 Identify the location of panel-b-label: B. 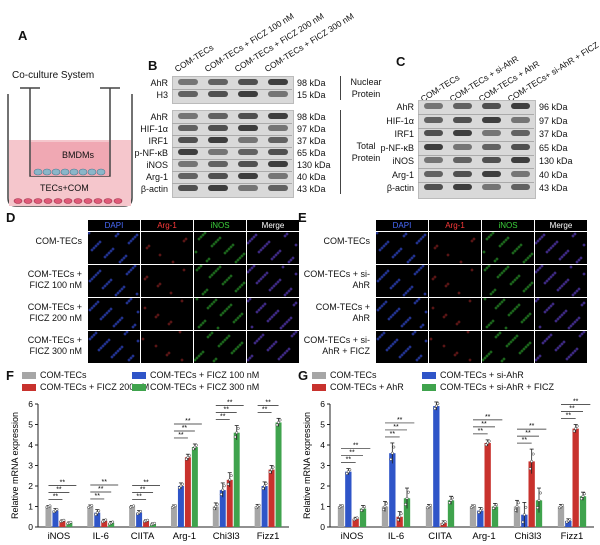
(153, 65).